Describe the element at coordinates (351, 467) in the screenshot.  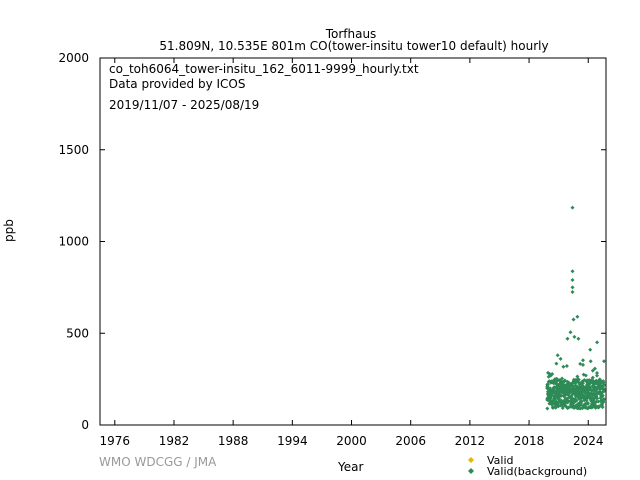
I see `x-axis-label: Year` at that location.